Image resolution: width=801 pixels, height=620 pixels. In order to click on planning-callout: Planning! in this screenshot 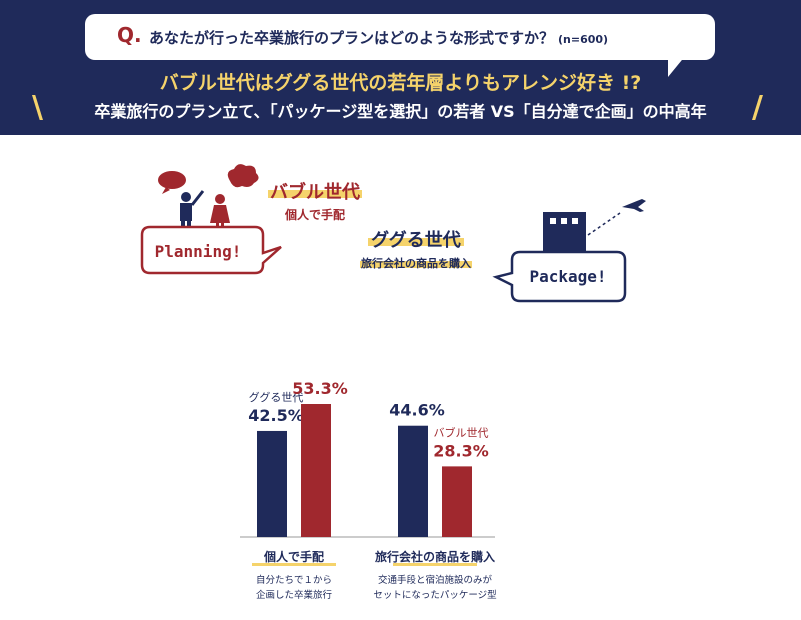, I will do `click(211, 250)`.